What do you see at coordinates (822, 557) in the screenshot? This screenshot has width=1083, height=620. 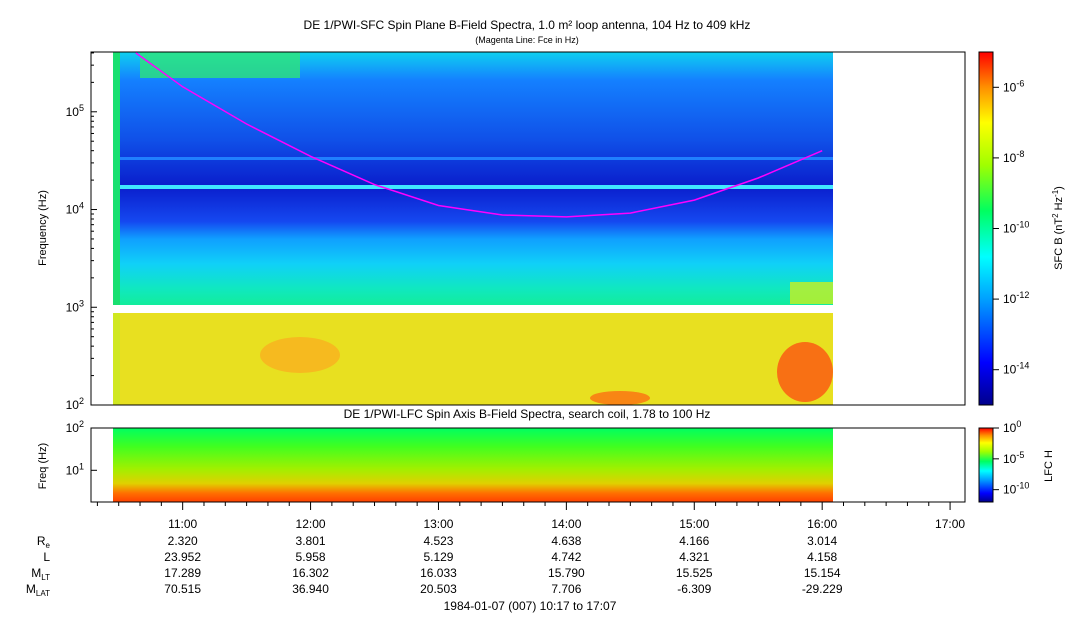 I see `ephemeris-value: 4.158` at bounding box center [822, 557].